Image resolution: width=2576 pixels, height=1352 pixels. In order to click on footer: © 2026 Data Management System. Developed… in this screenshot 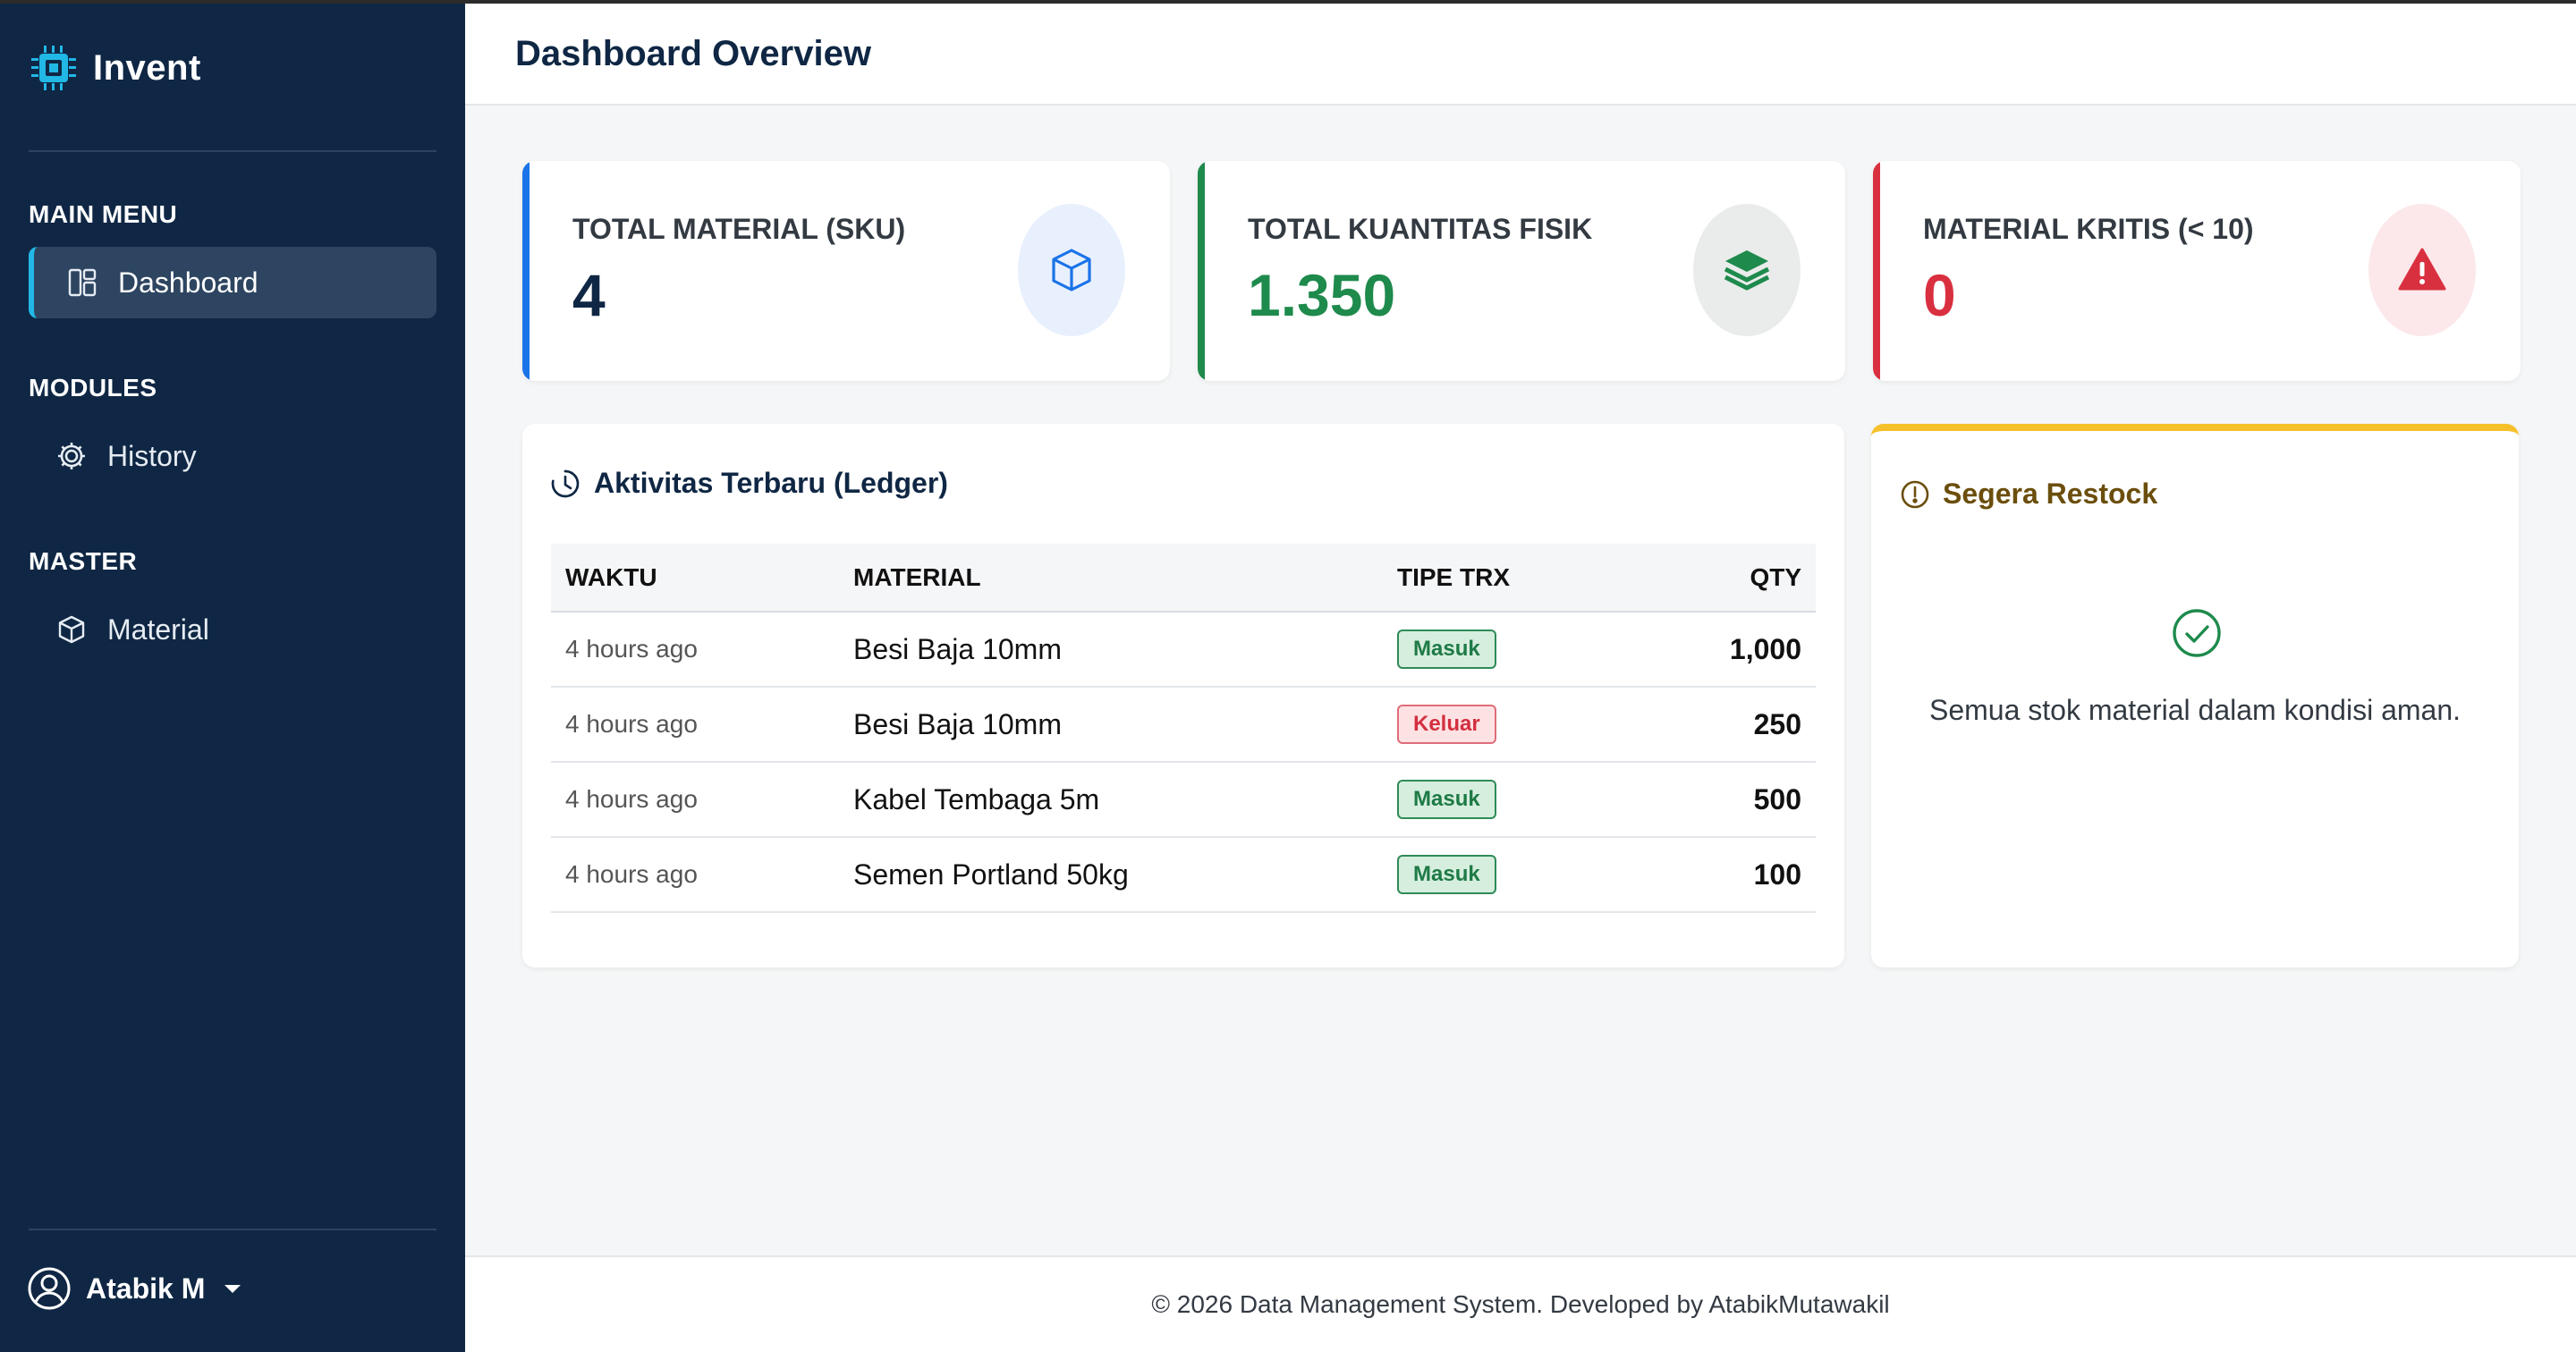, I will do `click(1520, 1303)`.